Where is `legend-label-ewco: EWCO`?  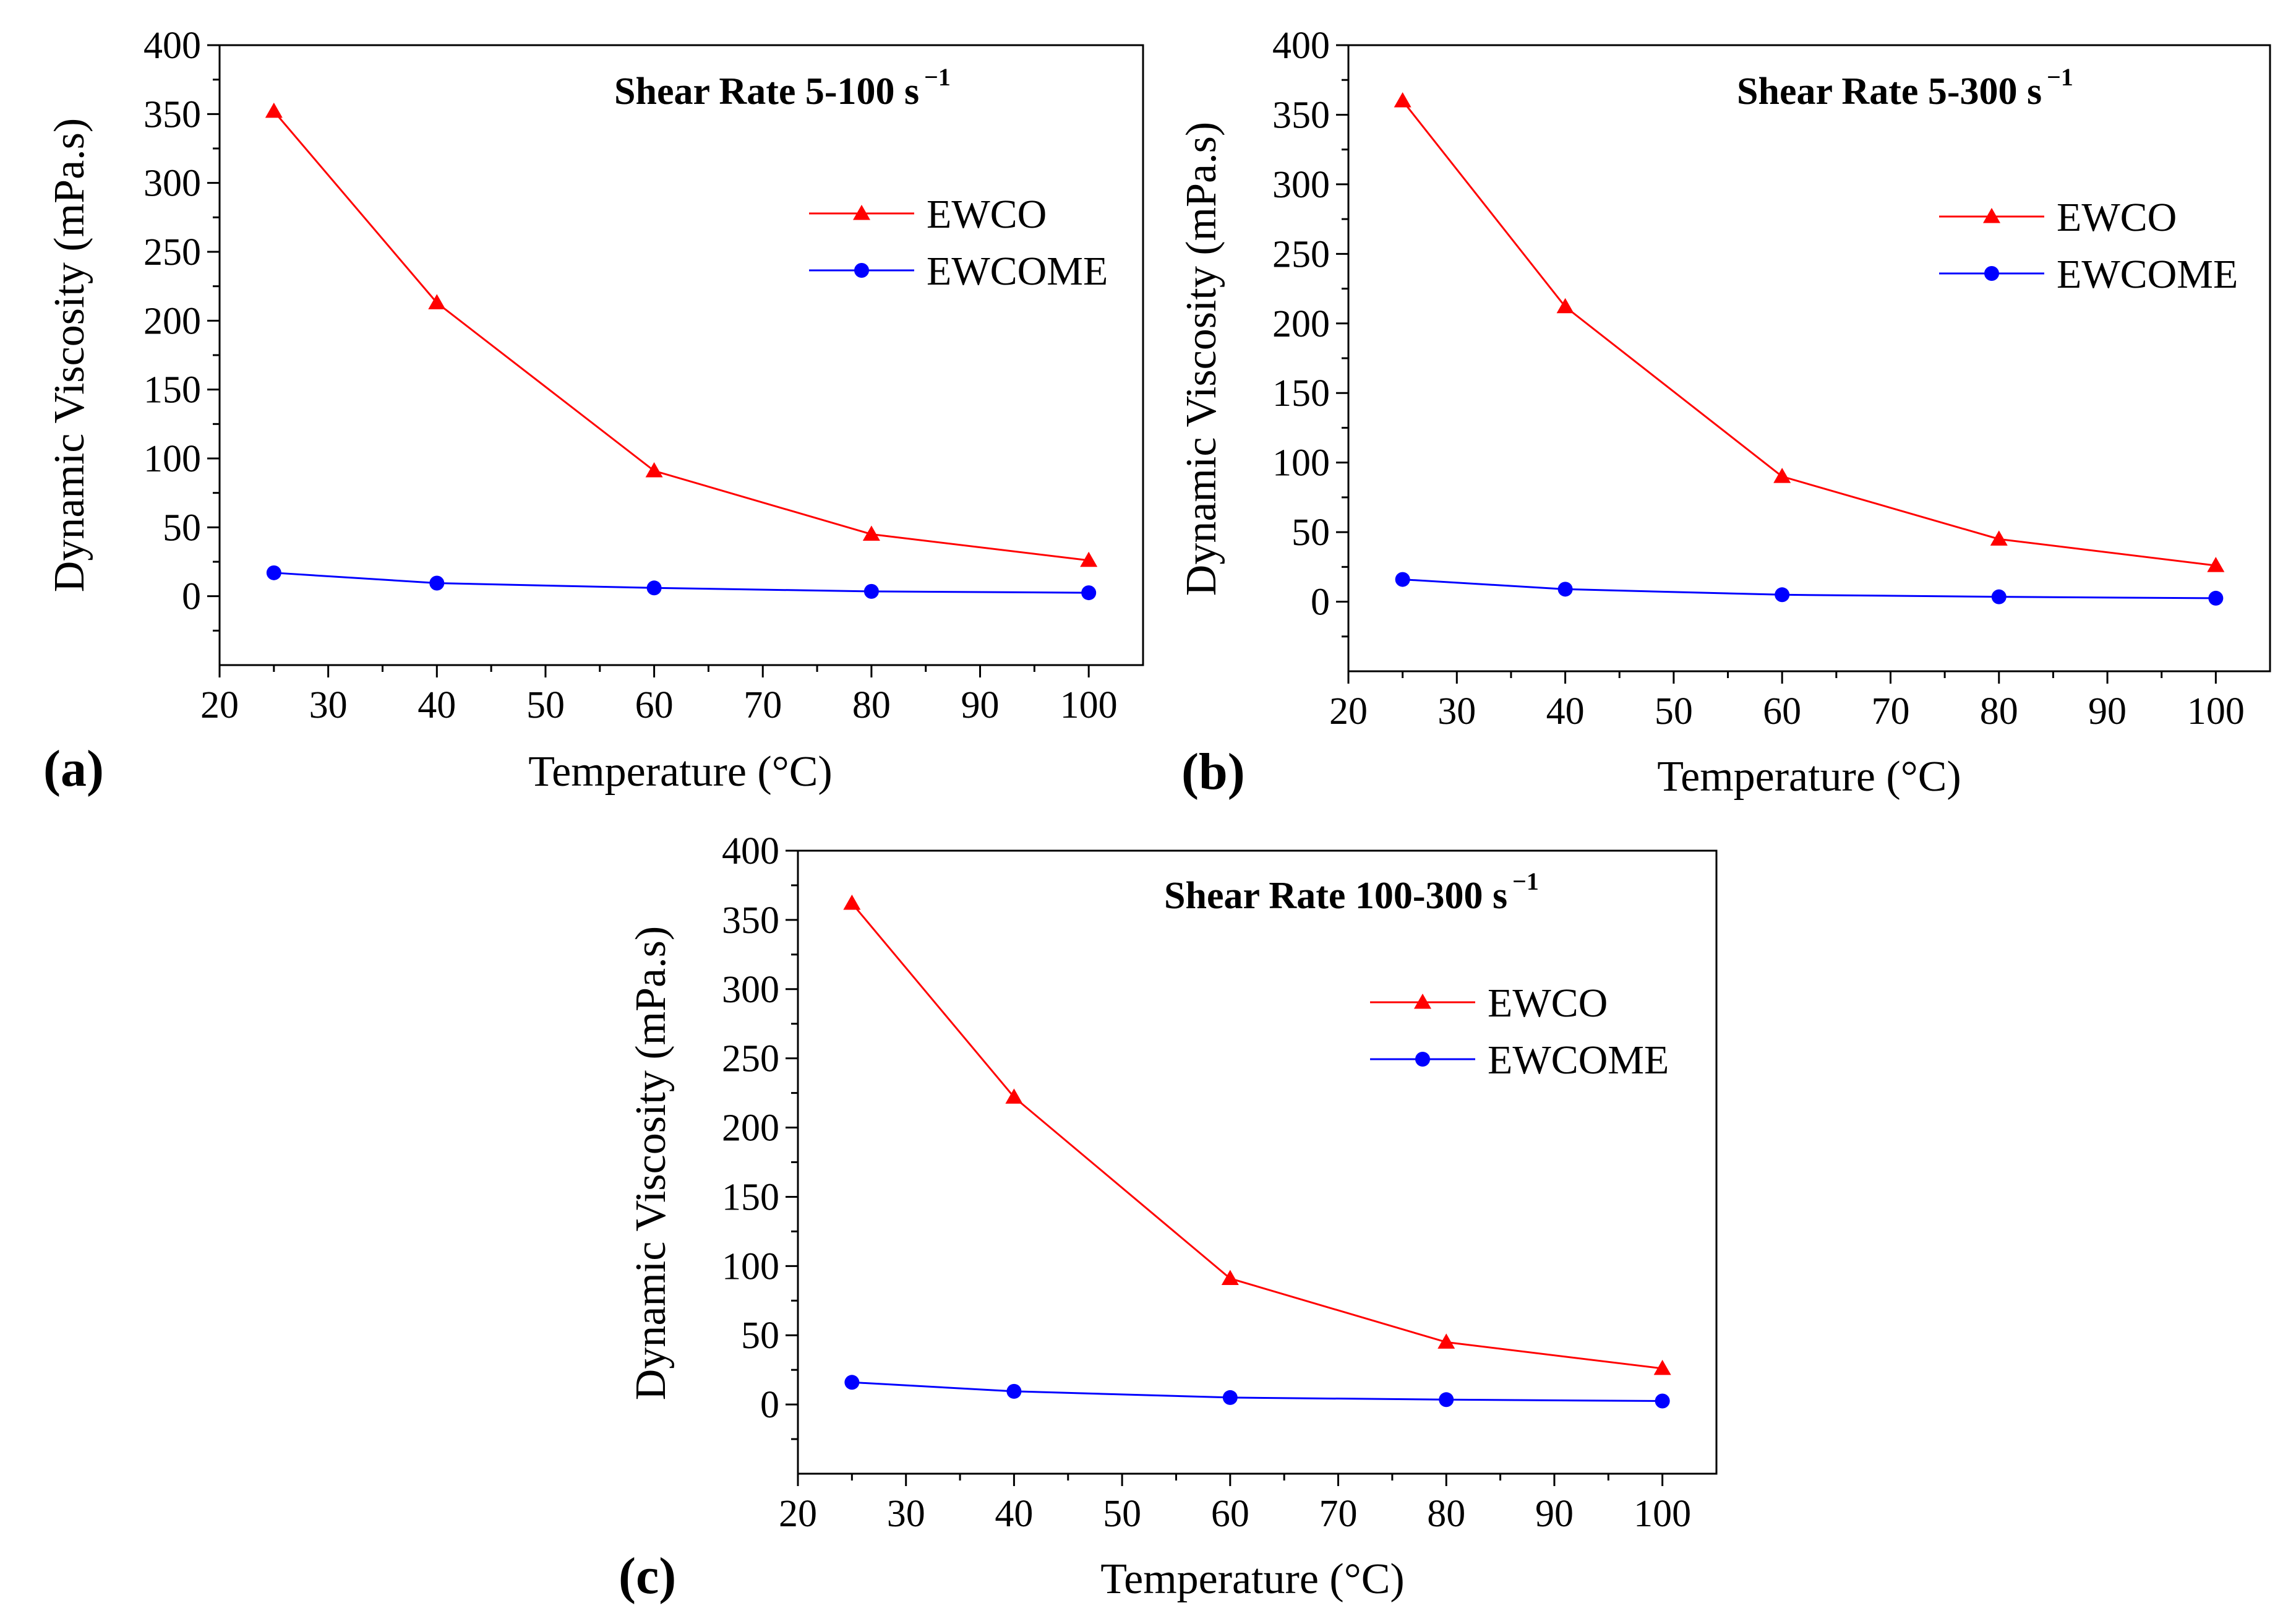
legend-label-ewco: EWCO is located at coordinates (1548, 1004).